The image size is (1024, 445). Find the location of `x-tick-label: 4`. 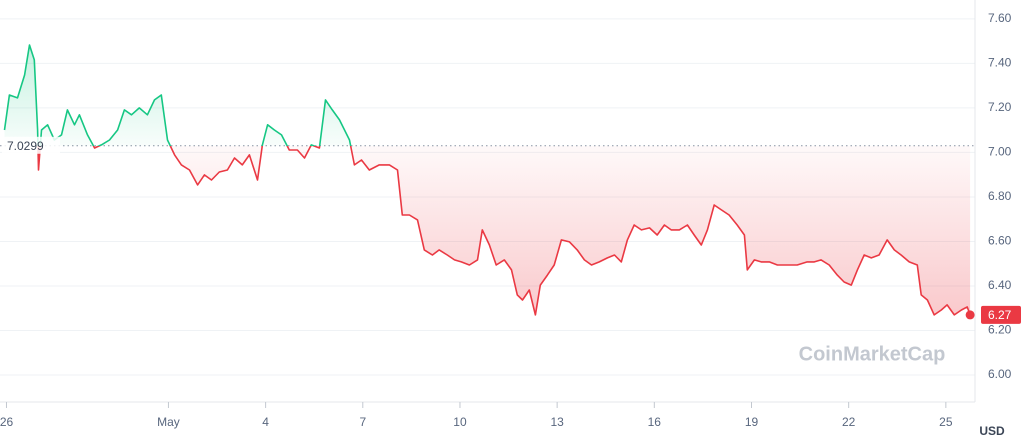

x-tick-label: 4 is located at coordinates (265, 422).